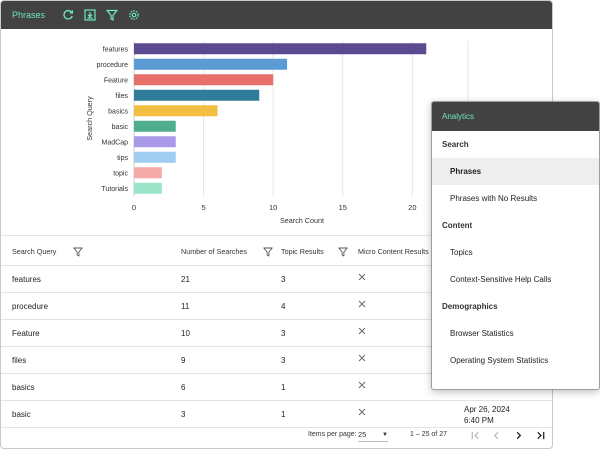  I want to click on header-number-of-searches: Number of Searches, so click(227, 251).